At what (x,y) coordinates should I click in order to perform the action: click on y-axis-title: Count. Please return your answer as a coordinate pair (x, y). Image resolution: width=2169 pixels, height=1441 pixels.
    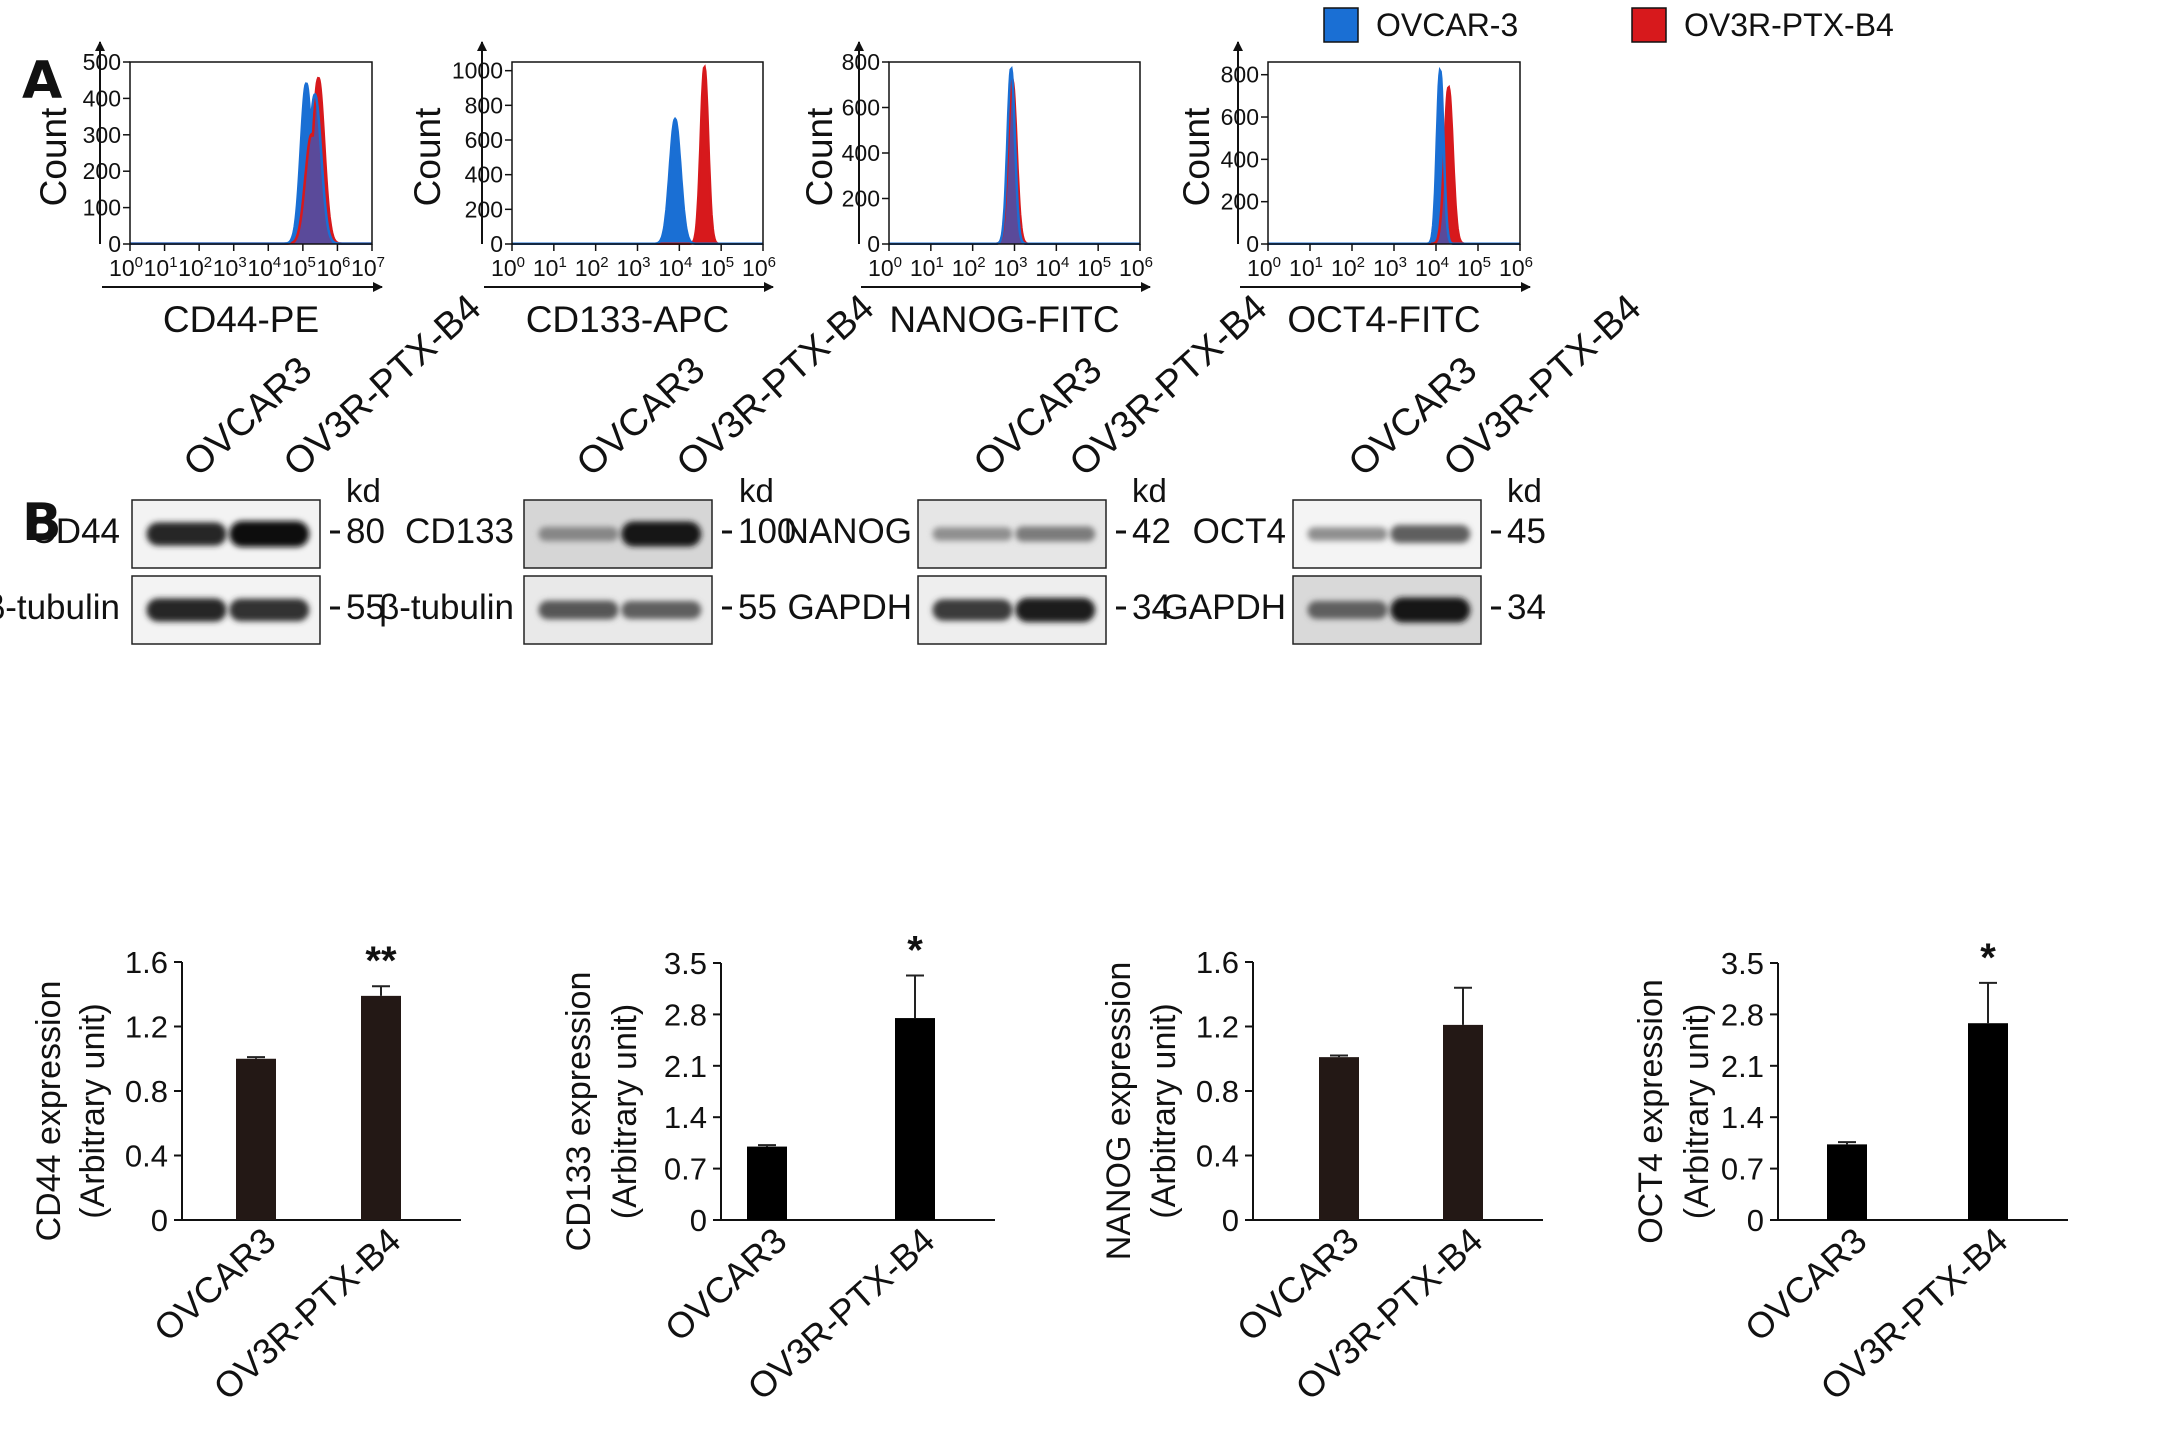
    Looking at the image, I should click on (427, 156).